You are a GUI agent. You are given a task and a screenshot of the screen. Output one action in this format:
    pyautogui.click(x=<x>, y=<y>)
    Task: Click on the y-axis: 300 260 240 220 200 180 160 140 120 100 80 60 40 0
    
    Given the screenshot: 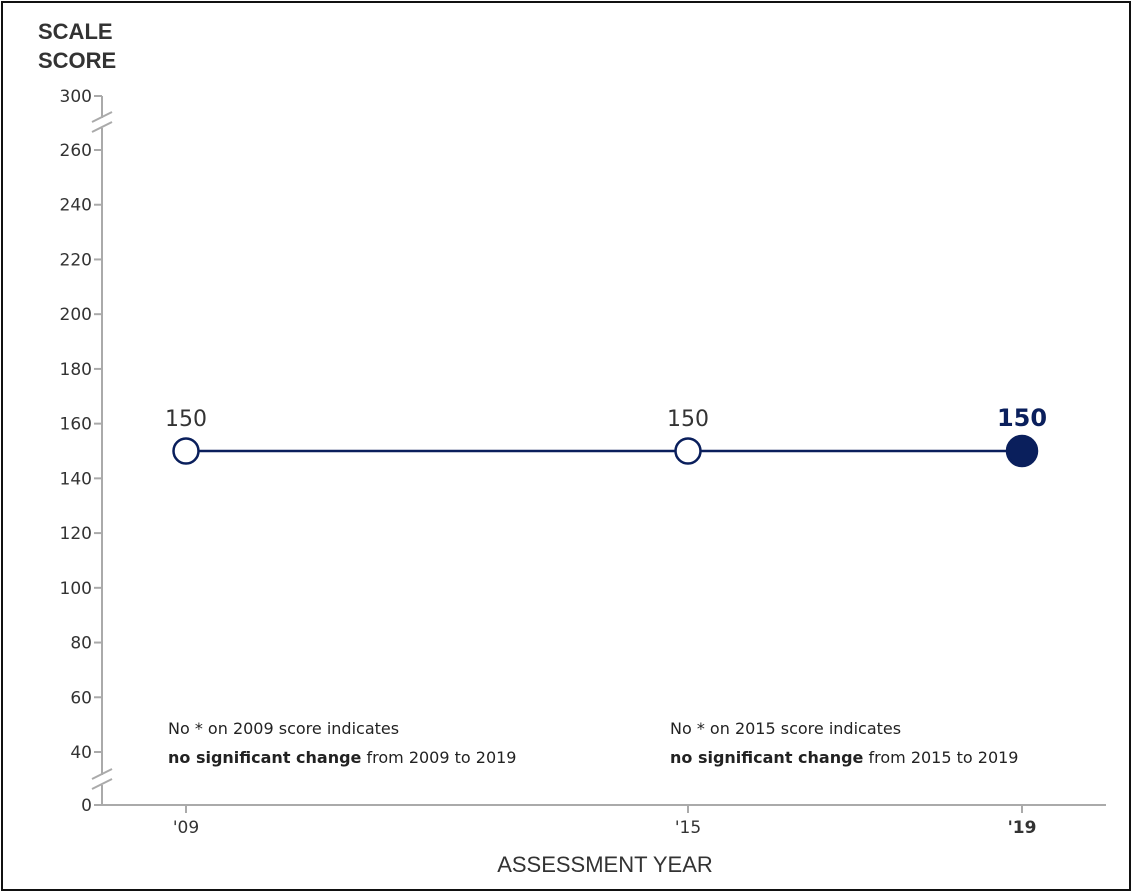 What is the action you would take?
    pyautogui.click(x=86, y=451)
    